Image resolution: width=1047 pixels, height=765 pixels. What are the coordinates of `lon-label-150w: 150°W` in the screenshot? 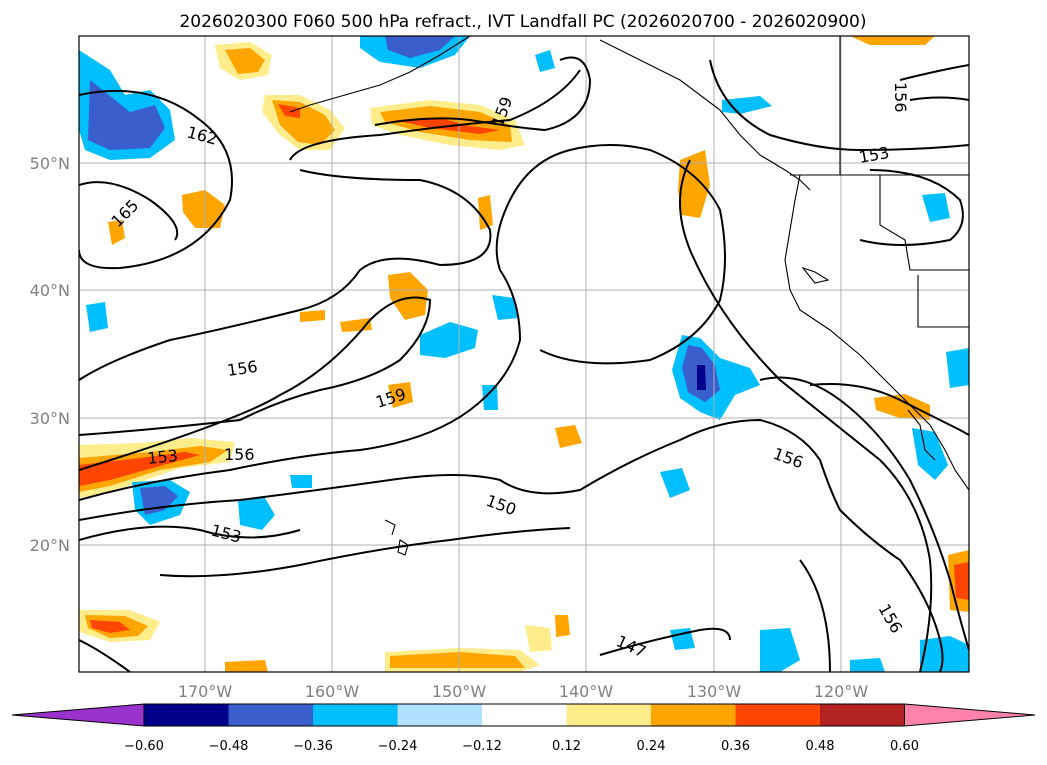 It's located at (459, 691).